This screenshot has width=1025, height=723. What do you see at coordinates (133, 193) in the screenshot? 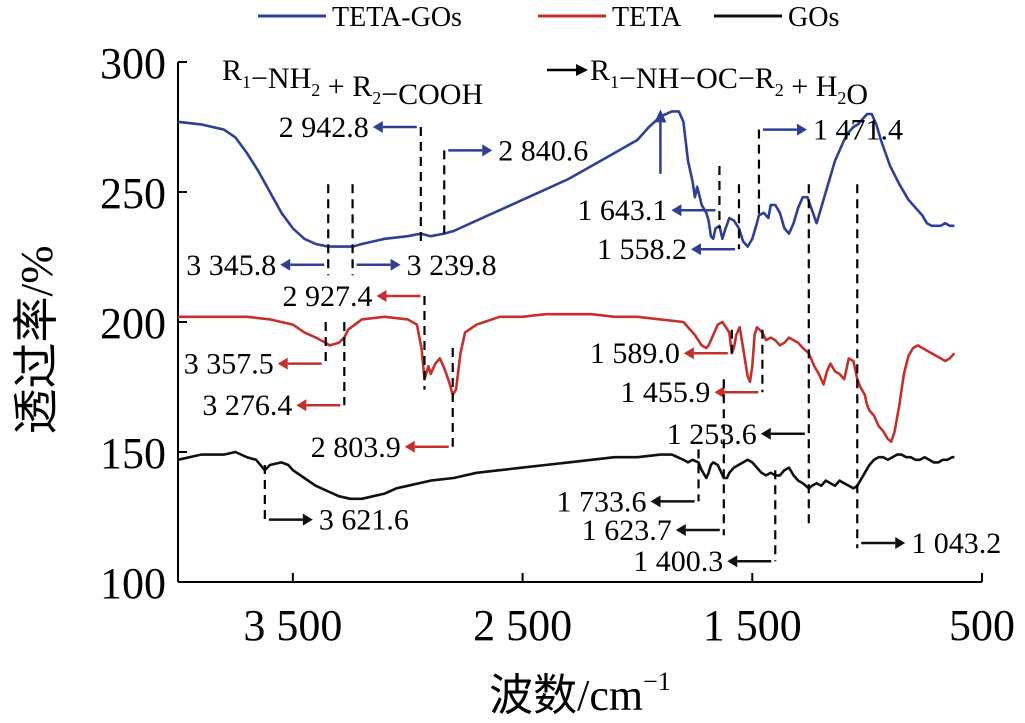
I see `y-tick-label: 250` at bounding box center [133, 193].